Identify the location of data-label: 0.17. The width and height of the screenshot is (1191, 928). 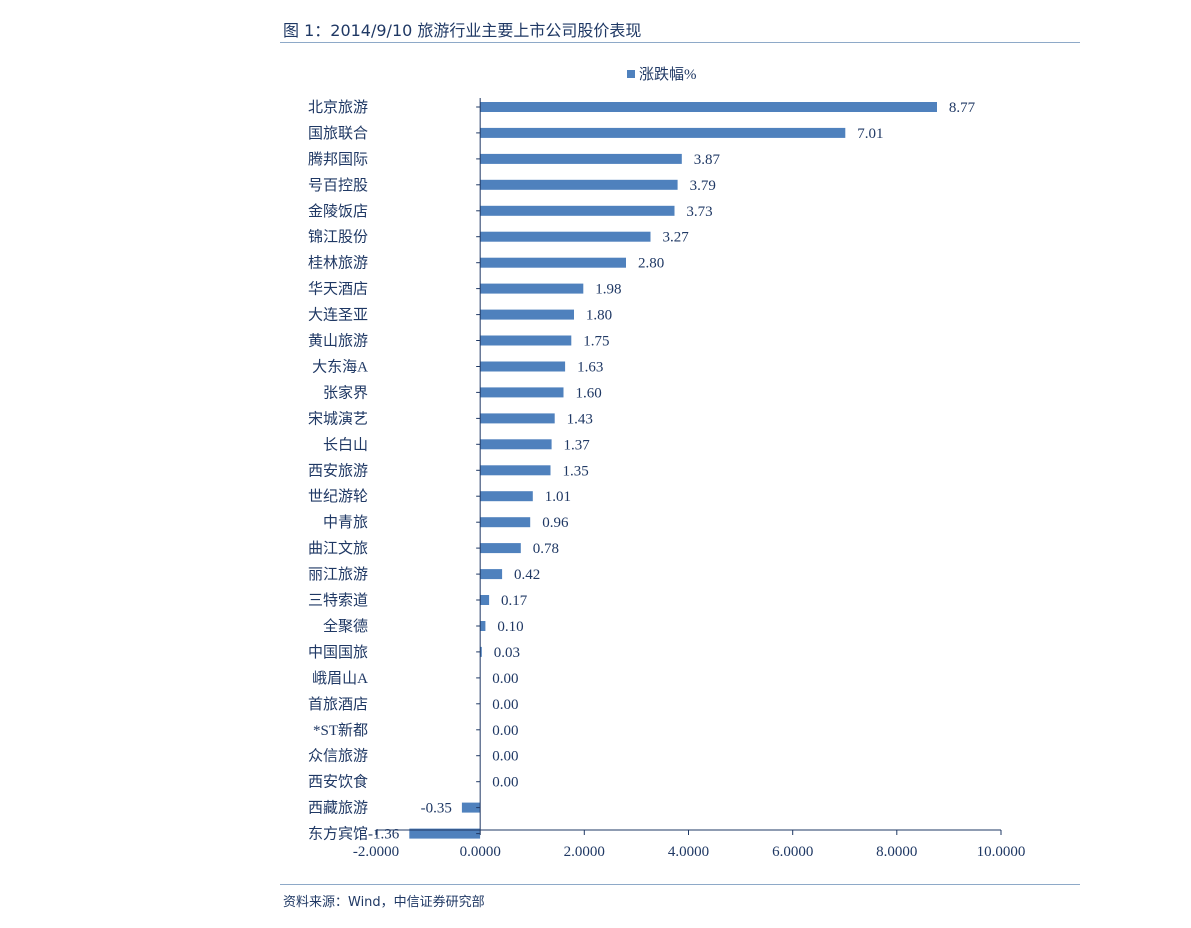
(514, 601).